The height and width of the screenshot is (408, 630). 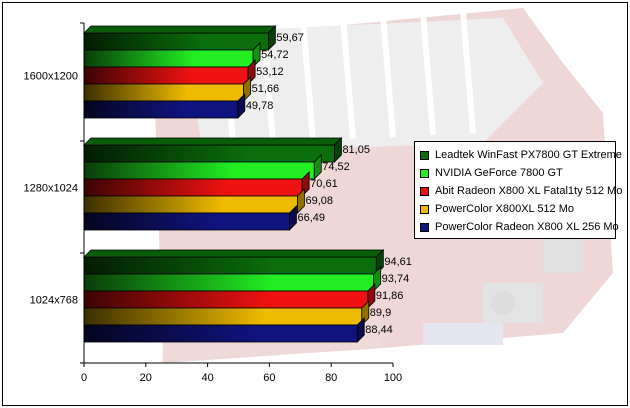 I want to click on data-label-1600x1200-series-5: 49,78, so click(x=260, y=106).